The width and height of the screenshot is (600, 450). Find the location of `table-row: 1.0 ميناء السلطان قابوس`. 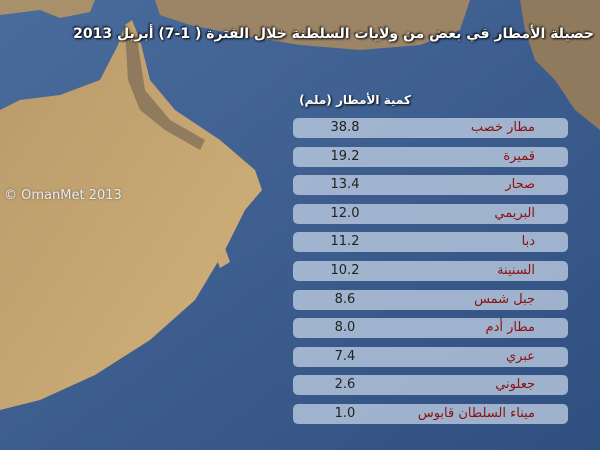

table-row: 1.0 ميناء السلطان قابوس is located at coordinates (430, 414).